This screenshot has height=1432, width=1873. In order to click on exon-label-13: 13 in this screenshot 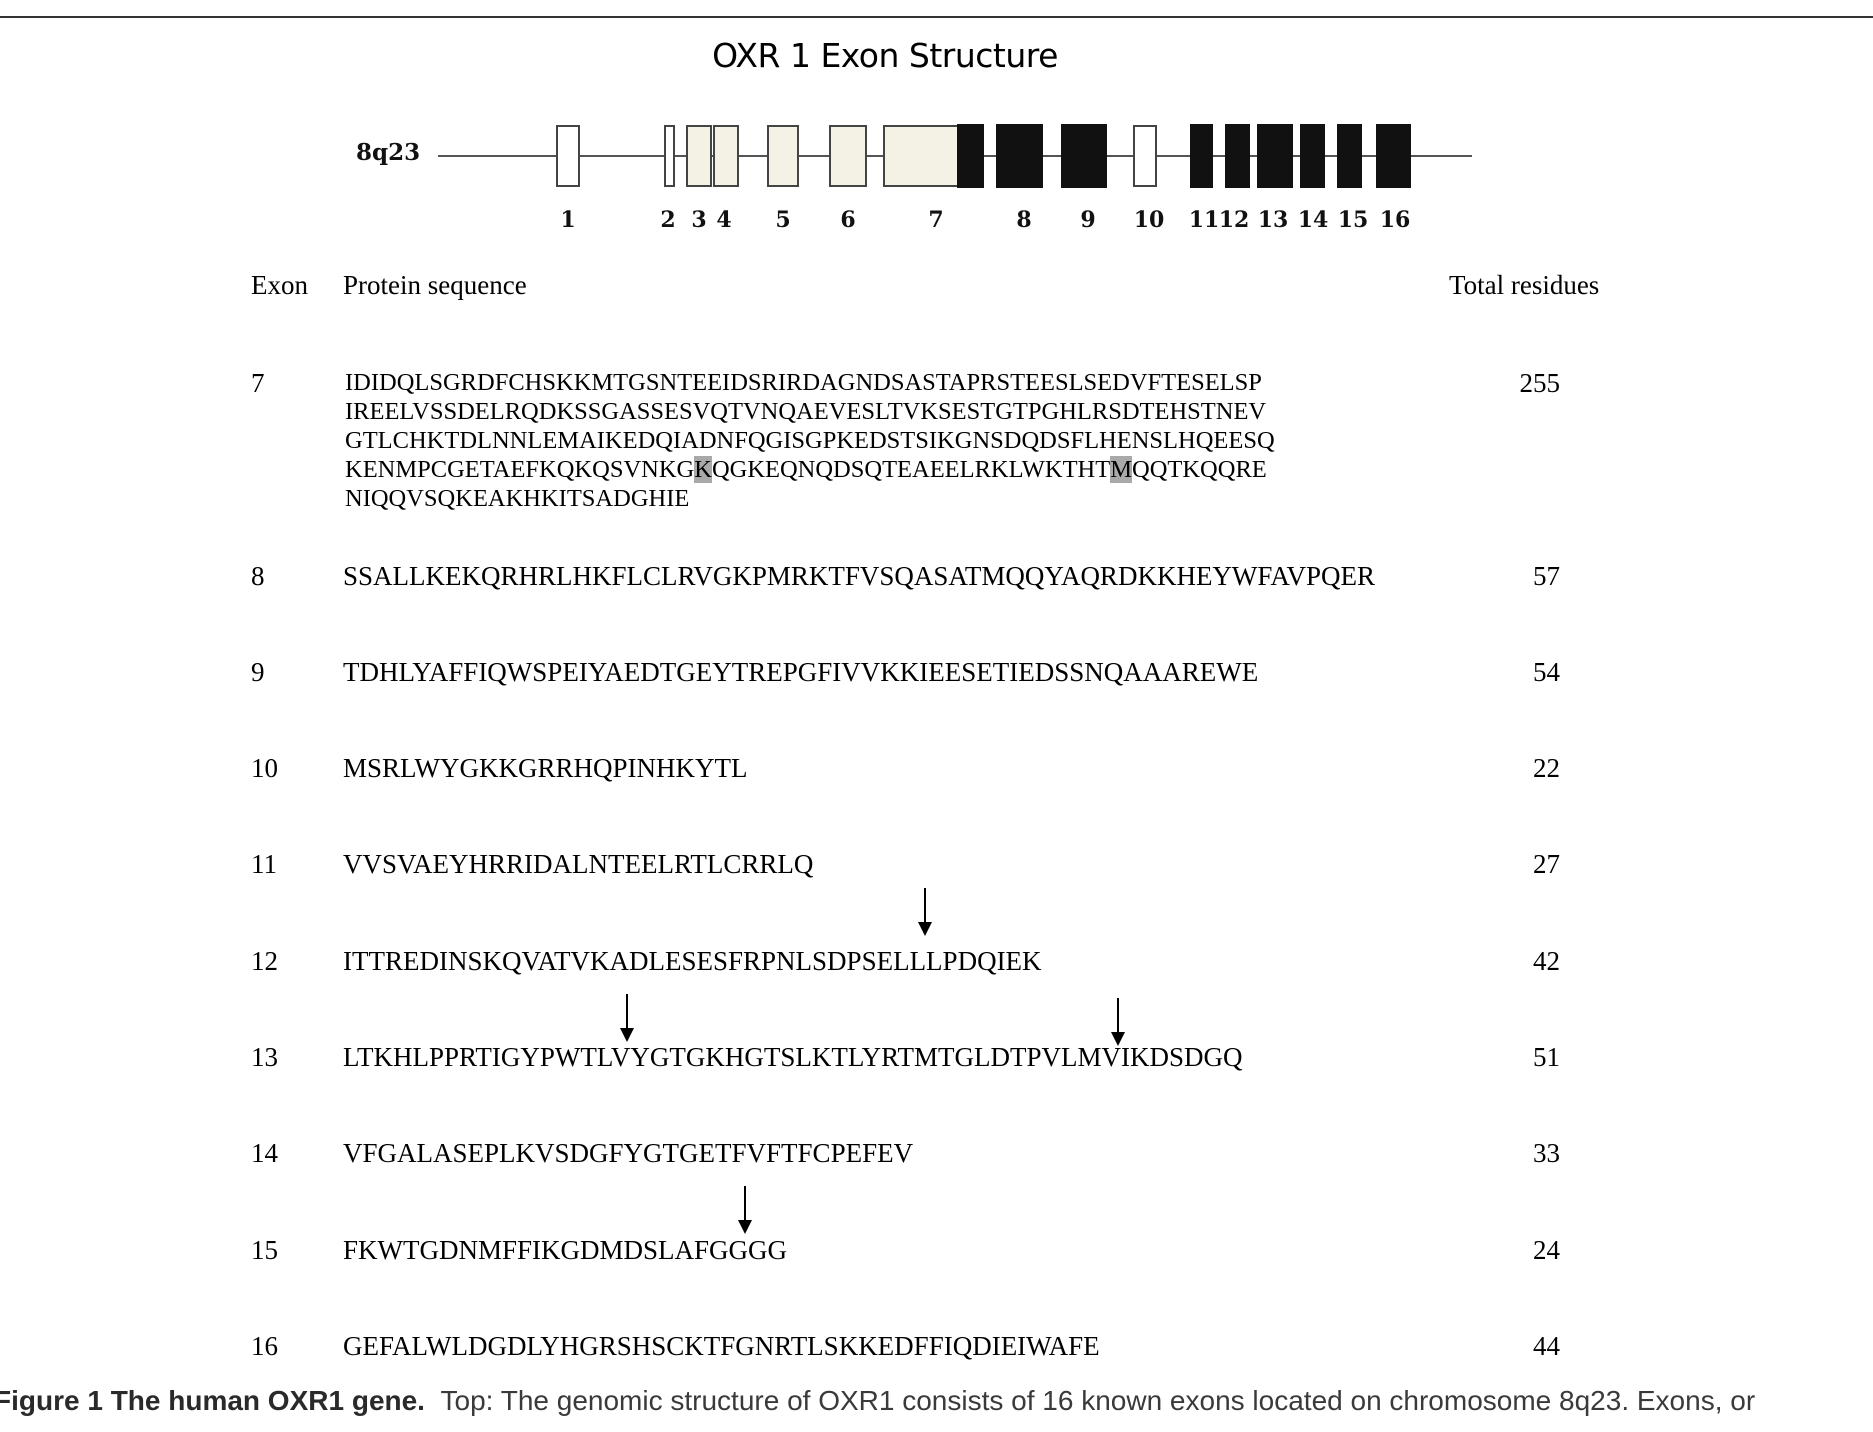, I will do `click(1273, 220)`.